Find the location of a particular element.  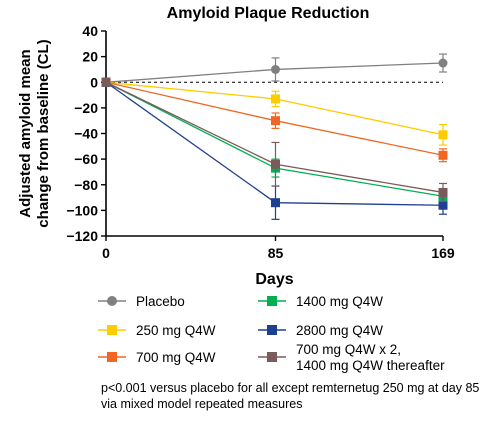

y-tick-label: −80 is located at coordinates (86, 185).